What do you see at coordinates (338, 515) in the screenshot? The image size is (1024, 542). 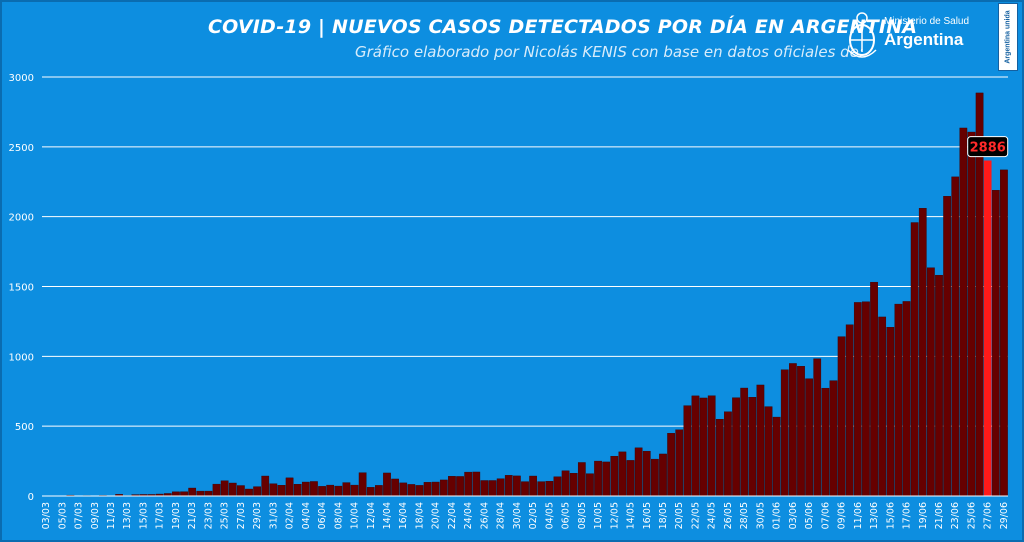 I see `x-tick-label: 08/04` at bounding box center [338, 515].